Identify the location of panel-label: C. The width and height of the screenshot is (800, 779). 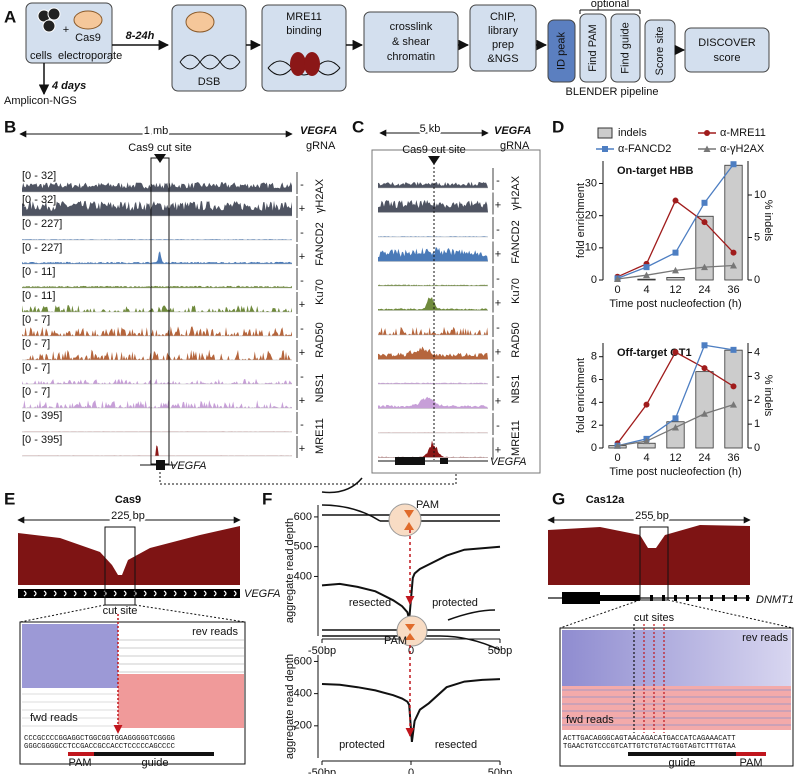
(358, 126).